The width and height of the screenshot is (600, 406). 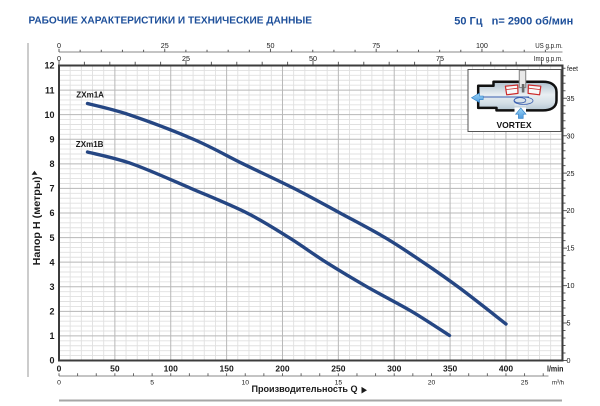 I want to click on svg-text: 9, so click(x=51, y=139).